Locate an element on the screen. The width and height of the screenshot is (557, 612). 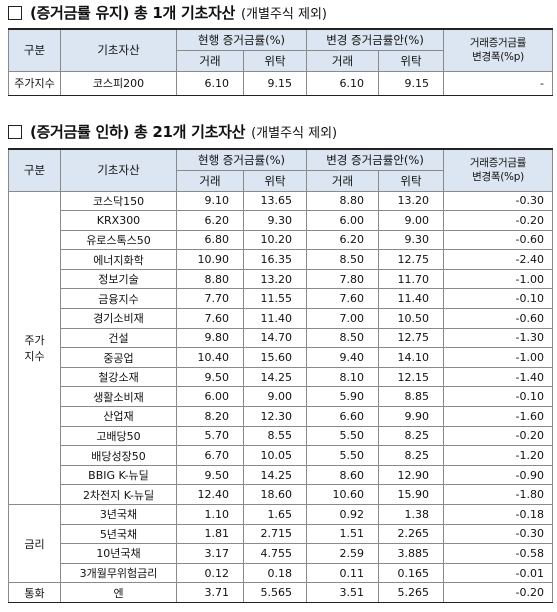
checkbox-icon is located at coordinates (15, 131).